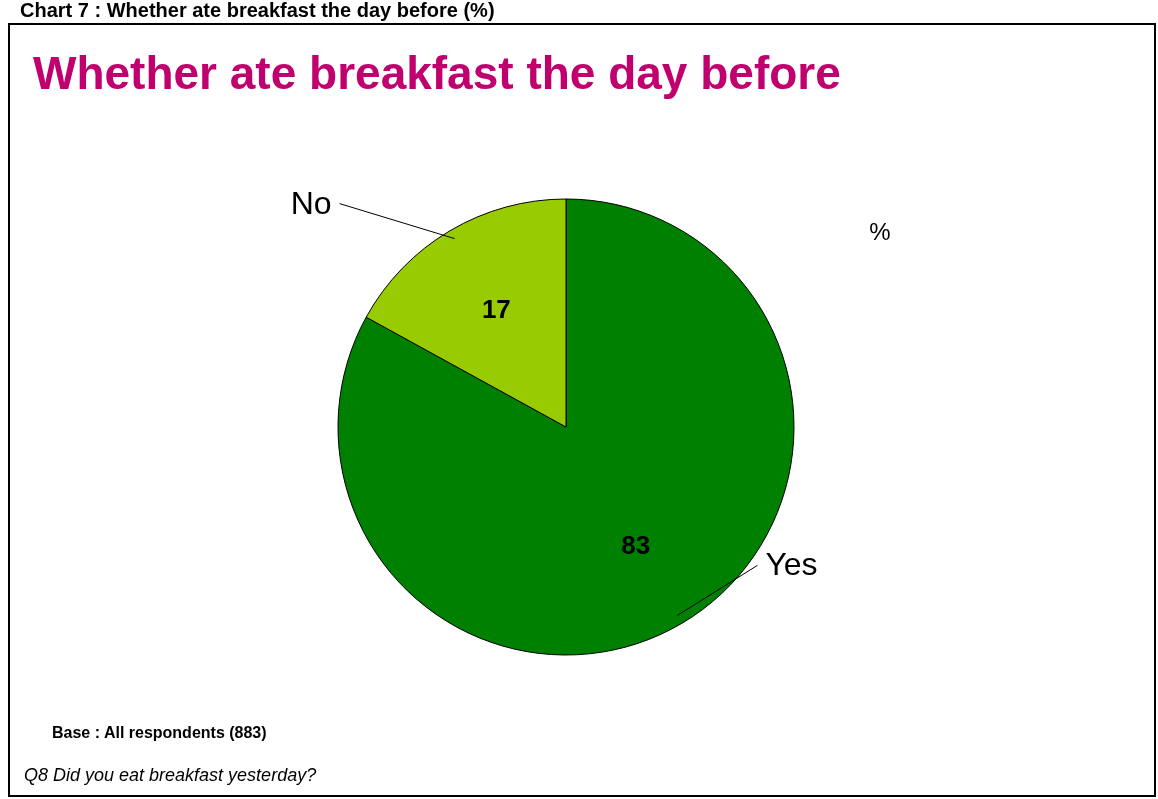  What do you see at coordinates (496, 309) in the screenshot?
I see `data-label: 17` at bounding box center [496, 309].